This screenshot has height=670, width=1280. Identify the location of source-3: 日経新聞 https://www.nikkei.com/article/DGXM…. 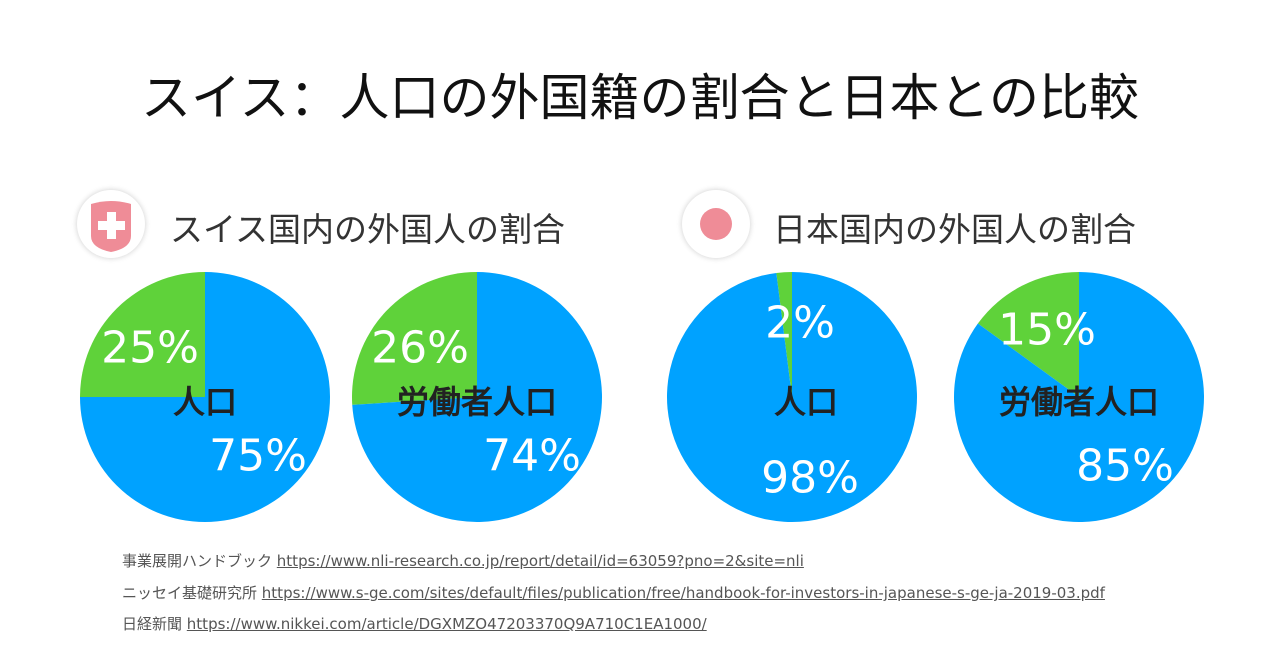
(414, 623).